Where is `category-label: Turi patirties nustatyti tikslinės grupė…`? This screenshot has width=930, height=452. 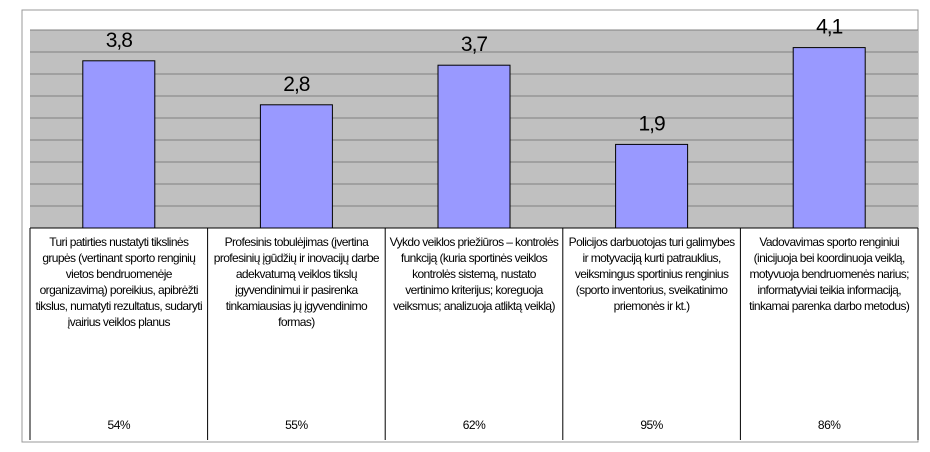
category-label: Turi patirties nustatyti tikslinės grupė… is located at coordinates (119, 282).